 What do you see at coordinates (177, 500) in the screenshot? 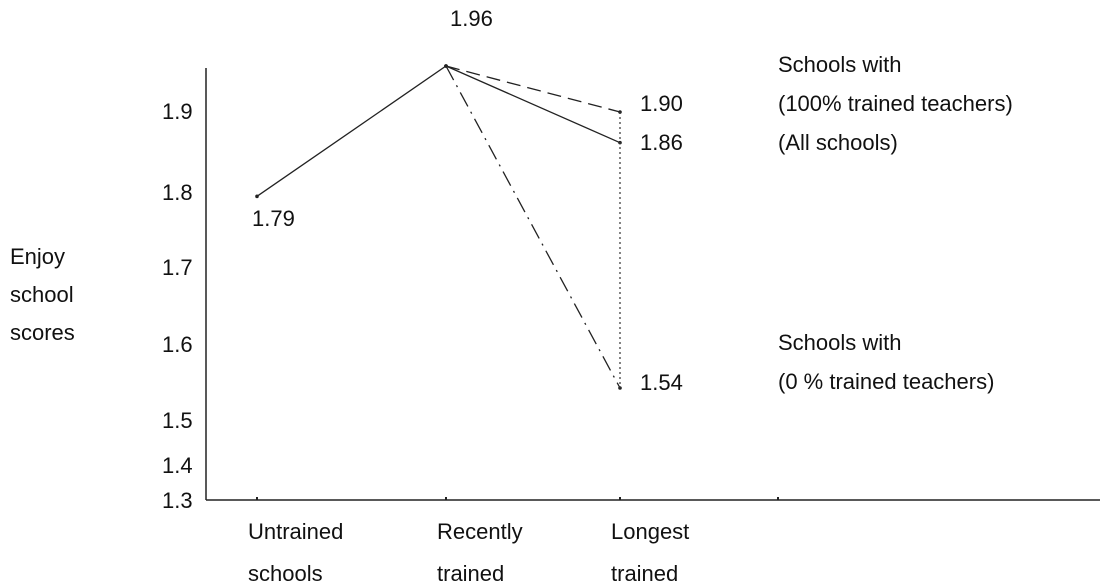
I see `y-tick-label: 1.3` at bounding box center [177, 500].